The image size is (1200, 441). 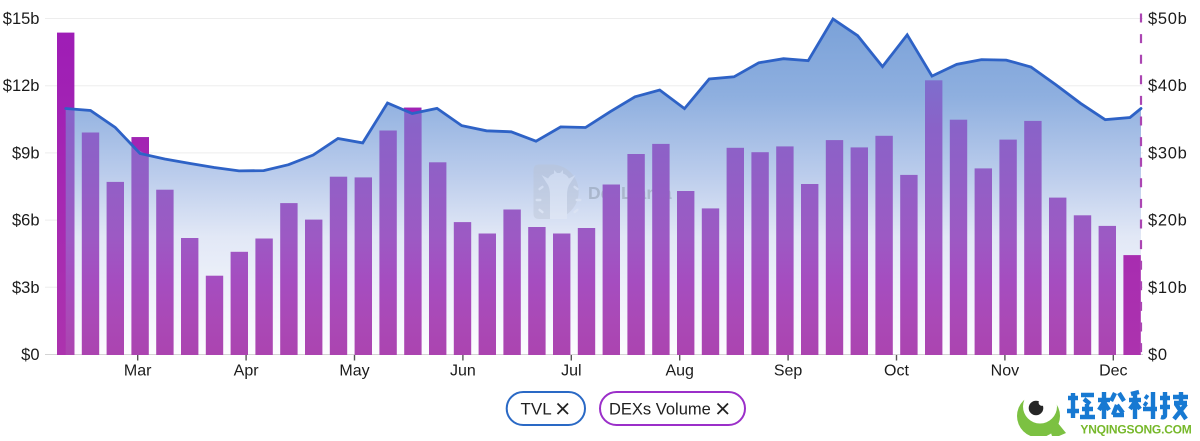 I want to click on svg-text: $50b, so click(x=1168, y=19).